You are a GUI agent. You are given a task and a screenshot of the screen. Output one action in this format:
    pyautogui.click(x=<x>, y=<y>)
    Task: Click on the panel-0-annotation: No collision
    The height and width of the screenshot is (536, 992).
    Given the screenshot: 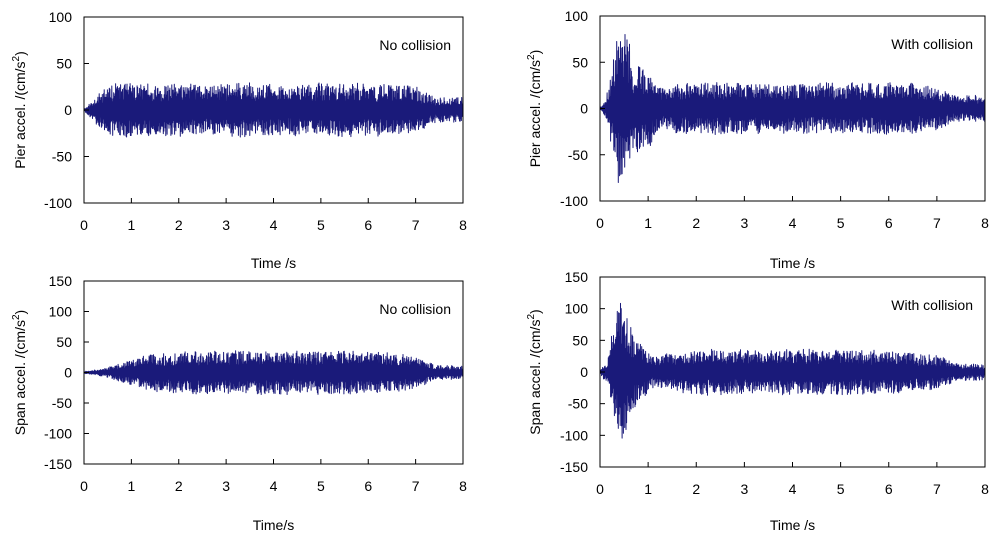 What is the action you would take?
    pyautogui.click(x=415, y=45)
    